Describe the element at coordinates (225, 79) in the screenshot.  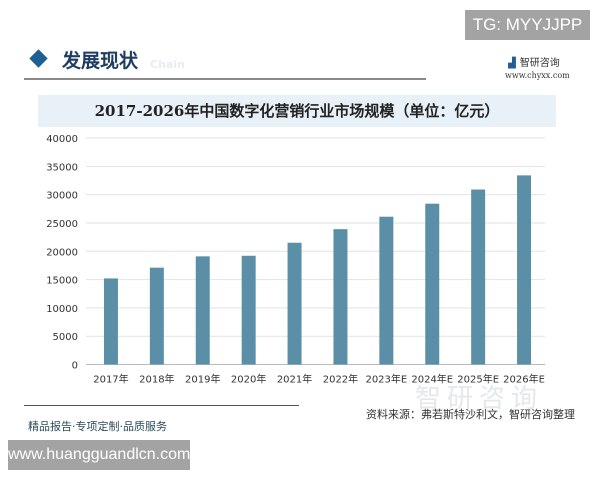
I see `header-divider` at that location.